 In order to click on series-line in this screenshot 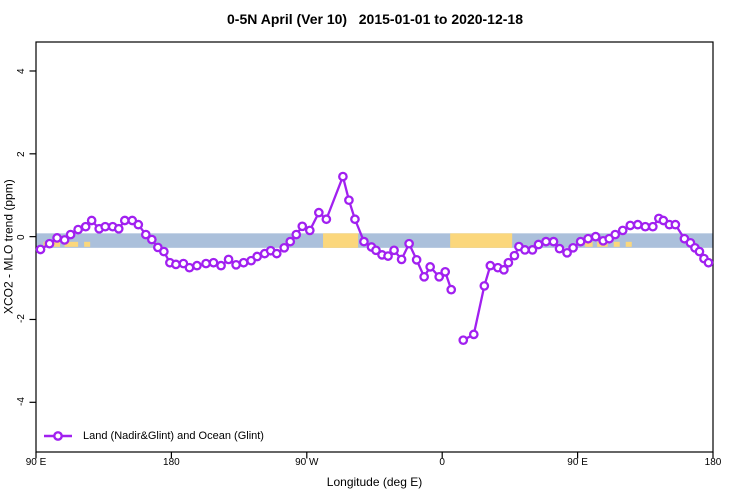, I will do `click(246, 233)`.